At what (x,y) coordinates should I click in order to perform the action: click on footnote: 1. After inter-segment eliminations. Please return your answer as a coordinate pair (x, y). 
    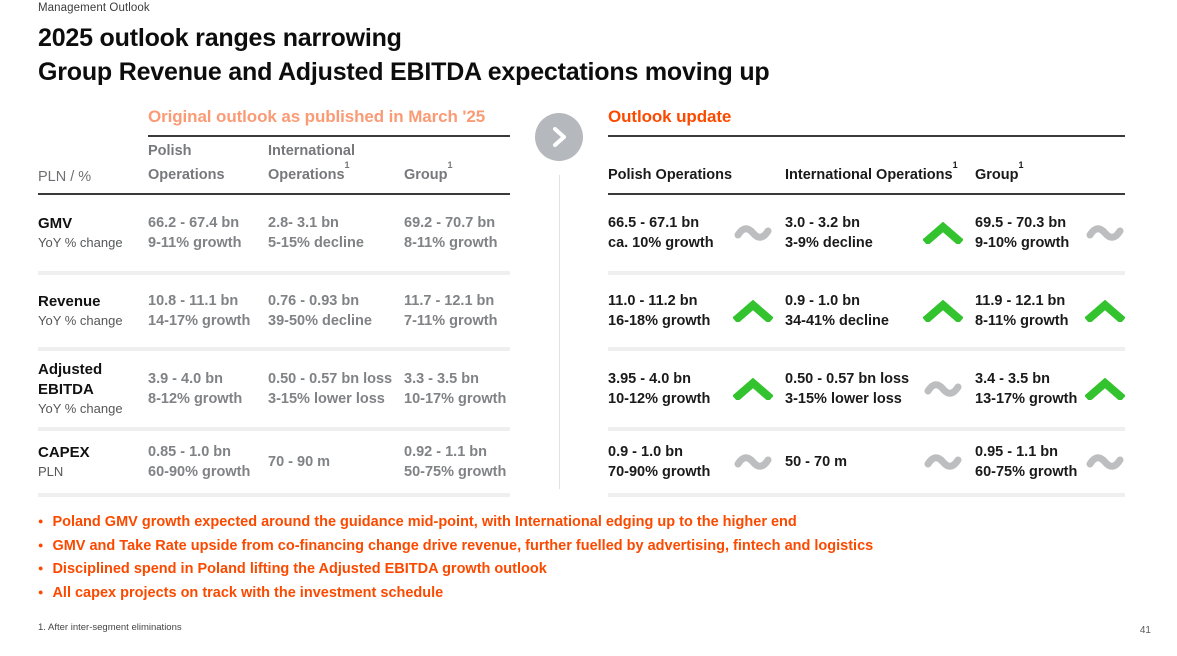
    Looking at the image, I should click on (110, 627).